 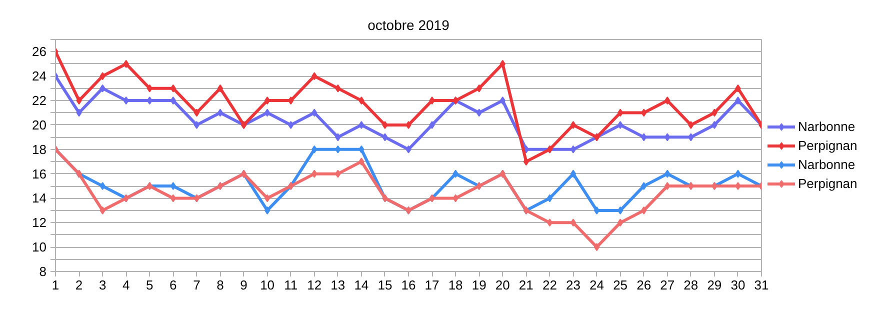 I want to click on x-tick-label: 25, so click(x=620, y=285).